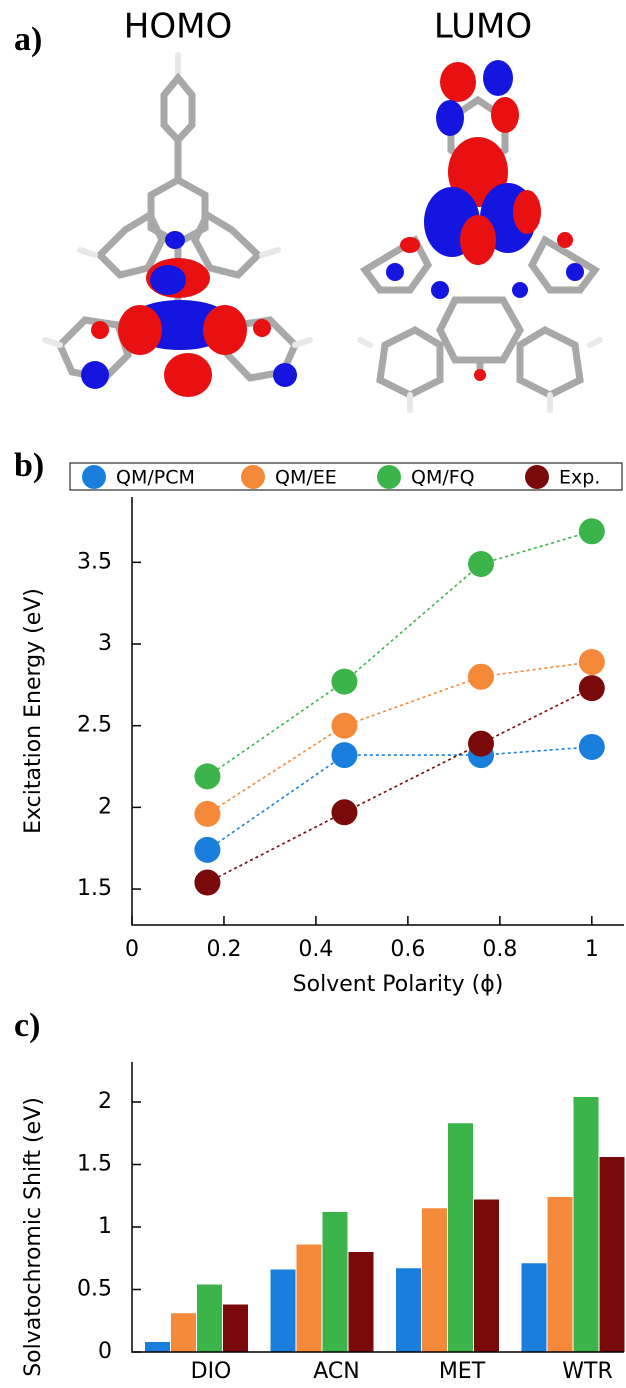 The image size is (626, 1388). Describe the element at coordinates (33, 711) in the screenshot. I see `y-axis-label: Excitation Energy (eV)` at that location.